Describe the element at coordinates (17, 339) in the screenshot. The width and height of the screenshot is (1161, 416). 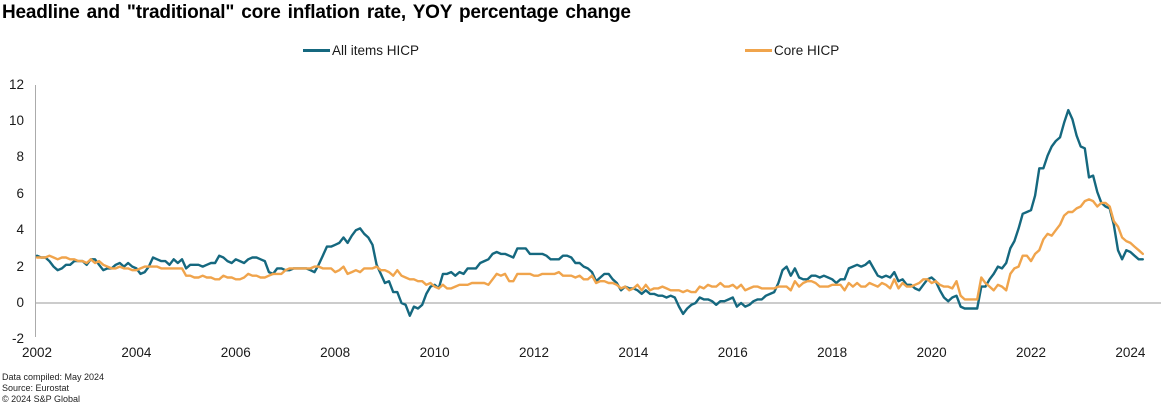
I see `y-tick-label: -2` at that location.